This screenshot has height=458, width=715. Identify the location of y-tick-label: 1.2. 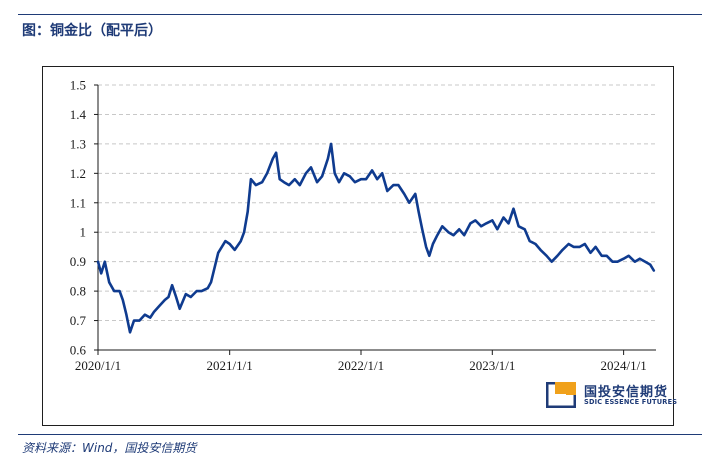
(78, 173).